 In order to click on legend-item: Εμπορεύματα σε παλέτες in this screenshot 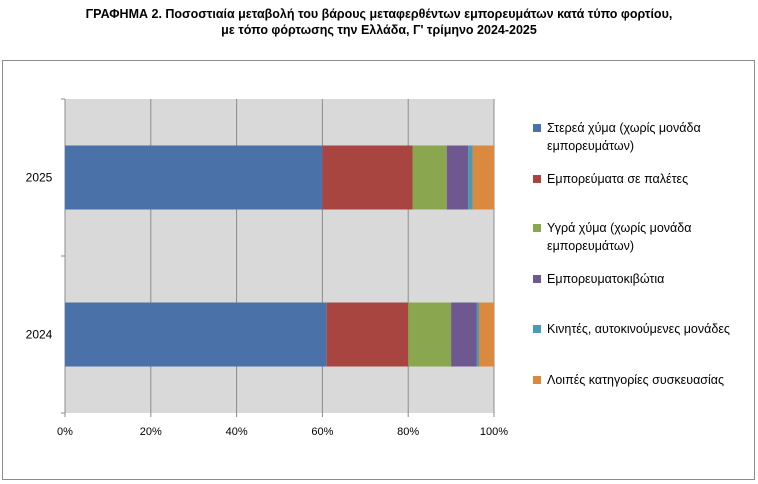, I will do `click(645, 179)`.